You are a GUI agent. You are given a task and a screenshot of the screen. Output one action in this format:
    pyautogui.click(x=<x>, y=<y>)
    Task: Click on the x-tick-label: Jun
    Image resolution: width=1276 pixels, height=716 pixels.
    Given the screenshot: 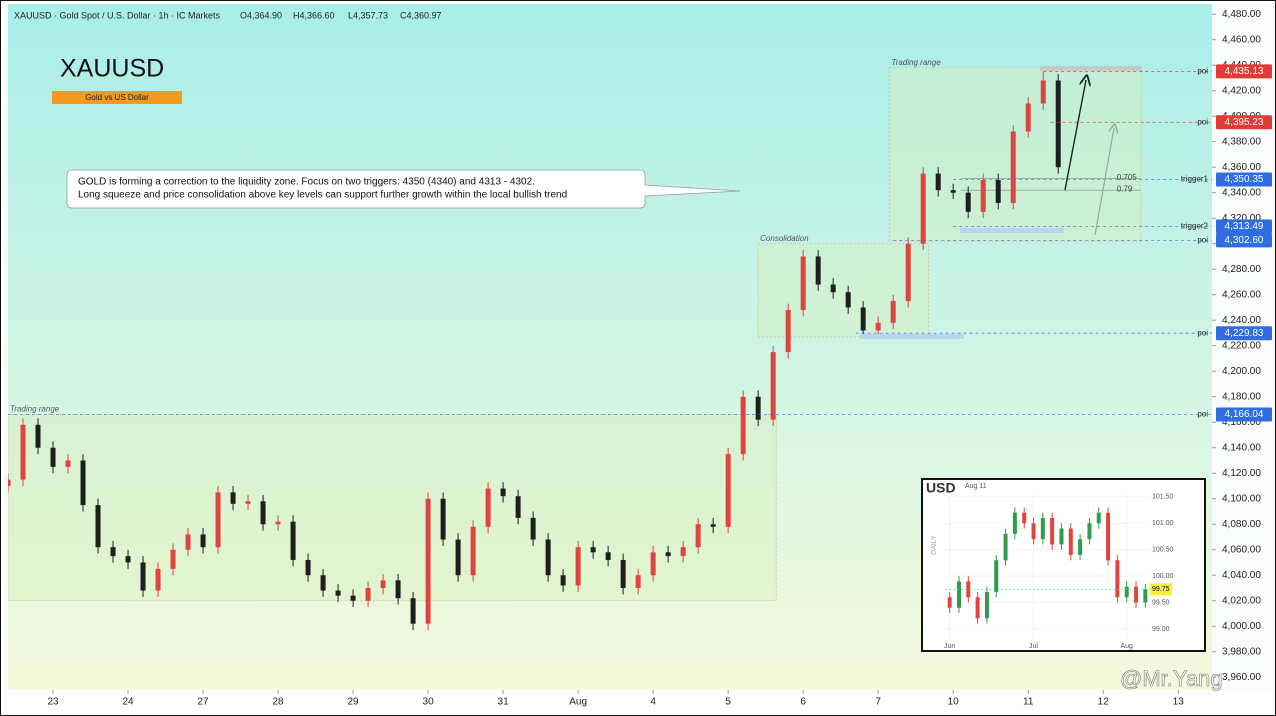 What is the action you would take?
    pyautogui.click(x=949, y=646)
    